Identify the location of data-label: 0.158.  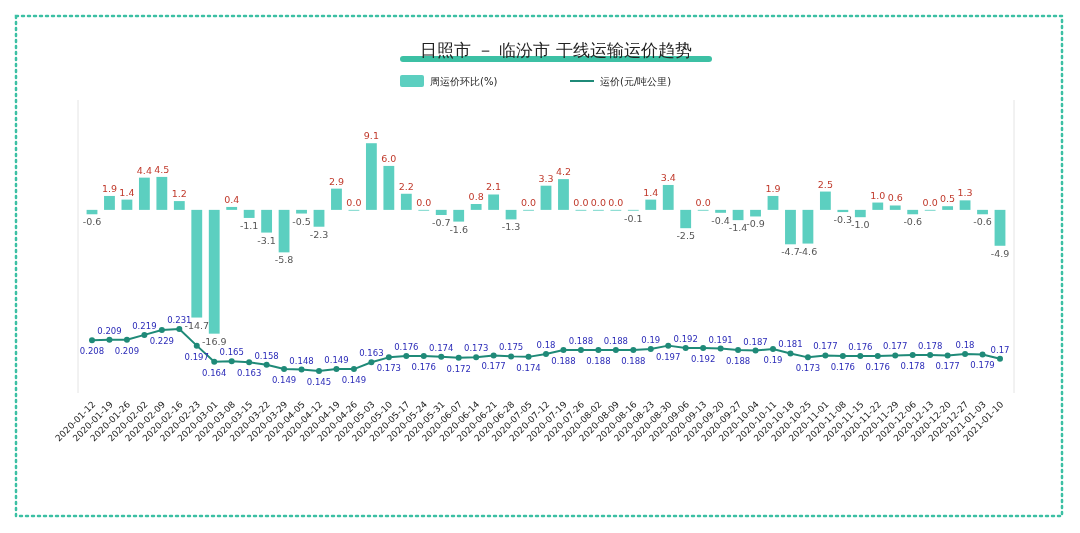
(266, 355).